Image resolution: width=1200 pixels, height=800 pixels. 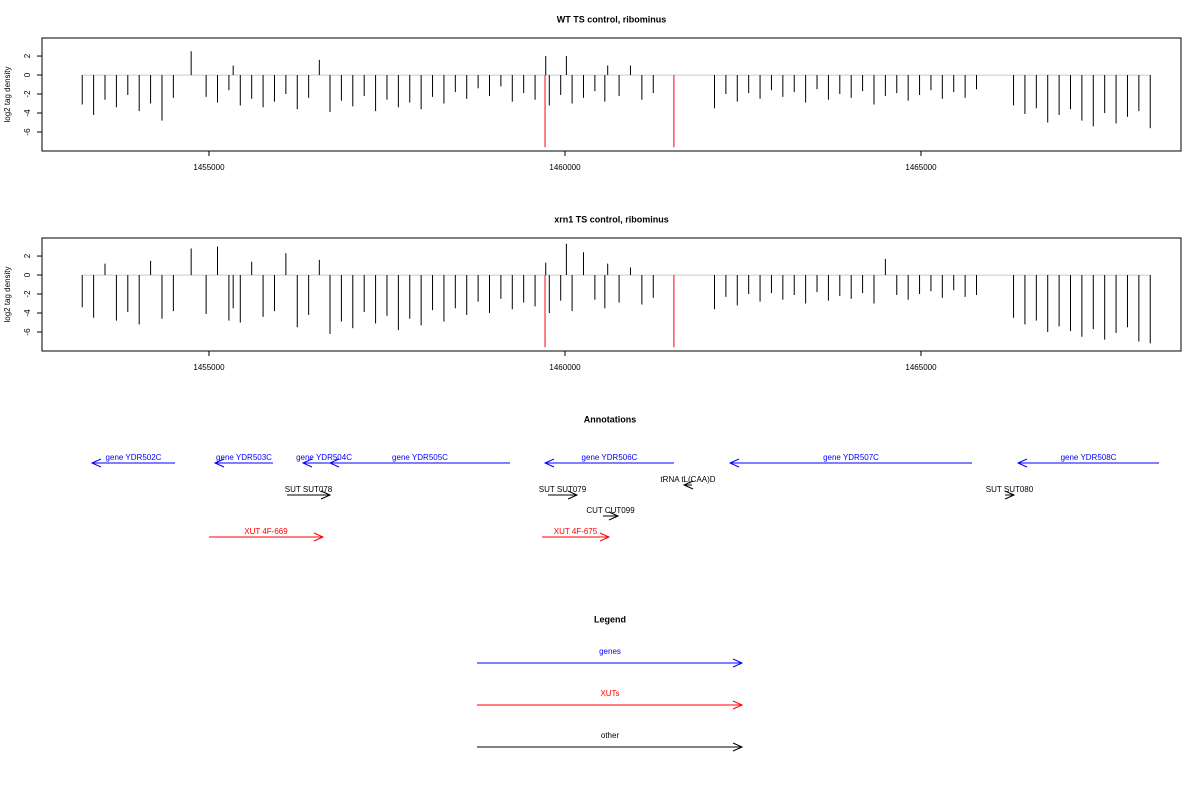 What do you see at coordinates (244, 457) in the screenshot?
I see `feature-label: gene YDR503C` at bounding box center [244, 457].